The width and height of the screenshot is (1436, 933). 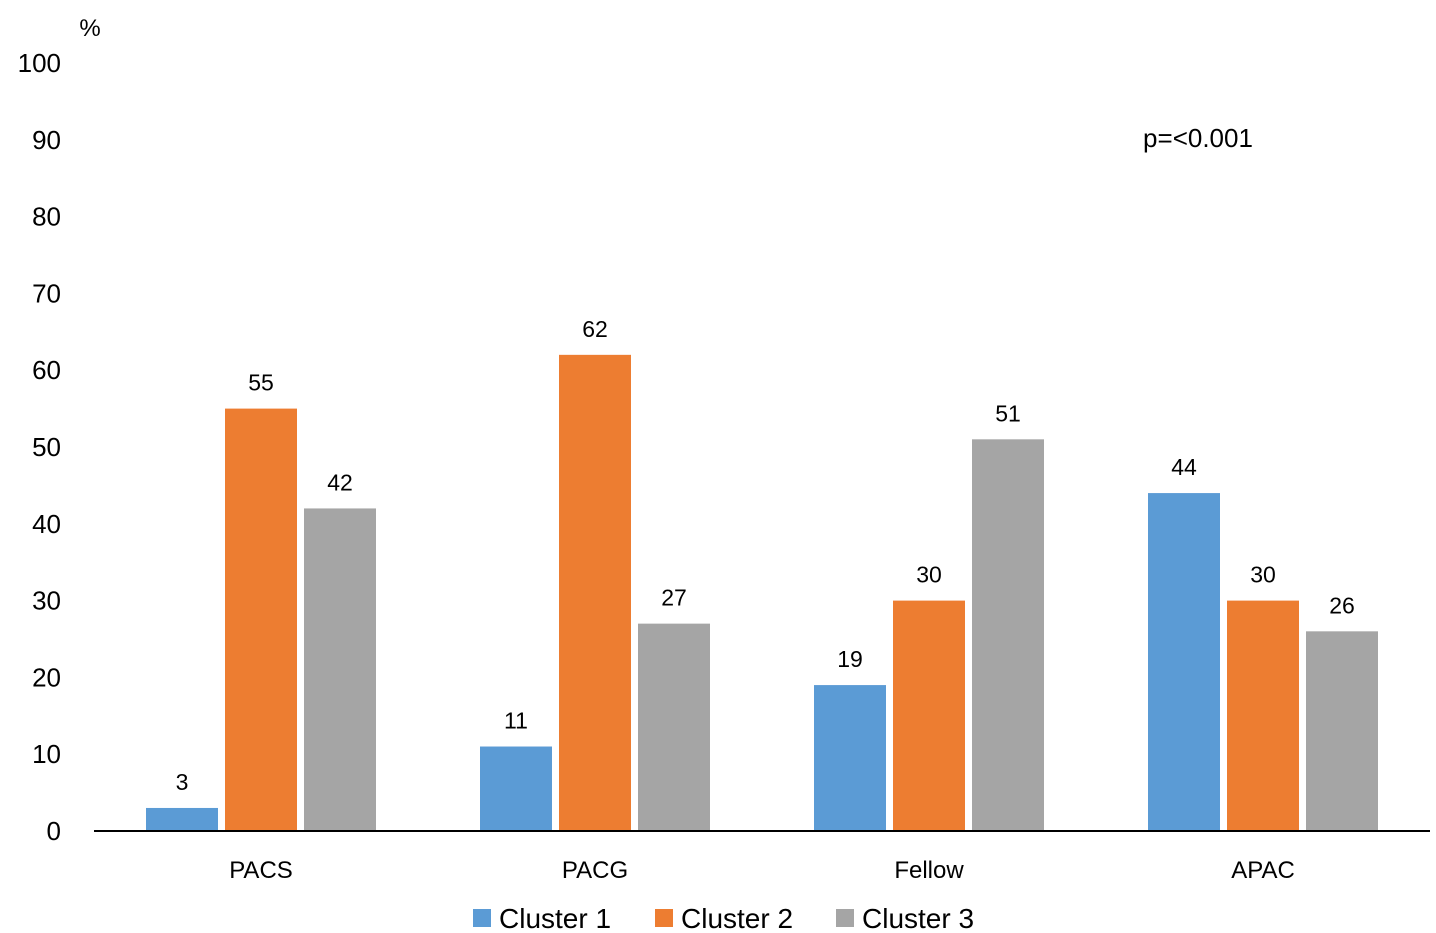 What do you see at coordinates (46, 524) in the screenshot?
I see `y-tick-label: 40` at bounding box center [46, 524].